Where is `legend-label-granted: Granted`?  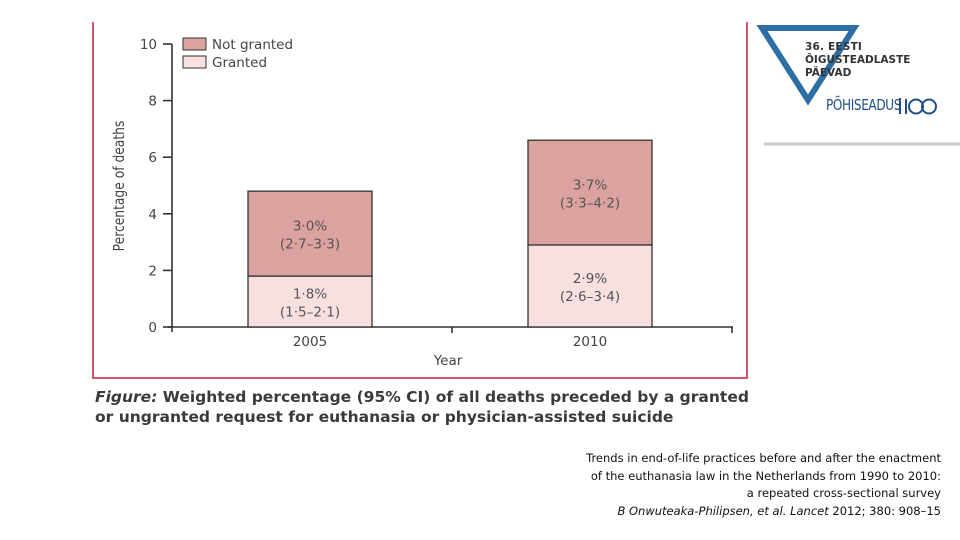 legend-label-granted: Granted is located at coordinates (239, 63).